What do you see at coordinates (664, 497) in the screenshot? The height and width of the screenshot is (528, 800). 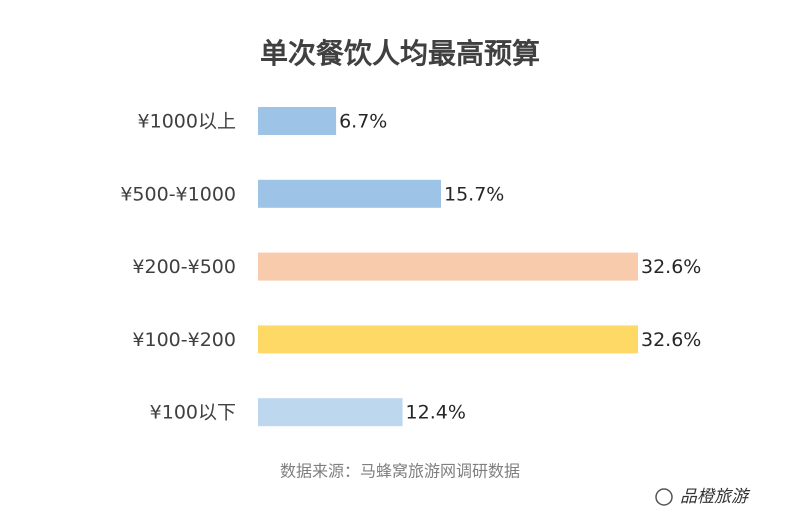 I see `watermark-icon` at bounding box center [664, 497].